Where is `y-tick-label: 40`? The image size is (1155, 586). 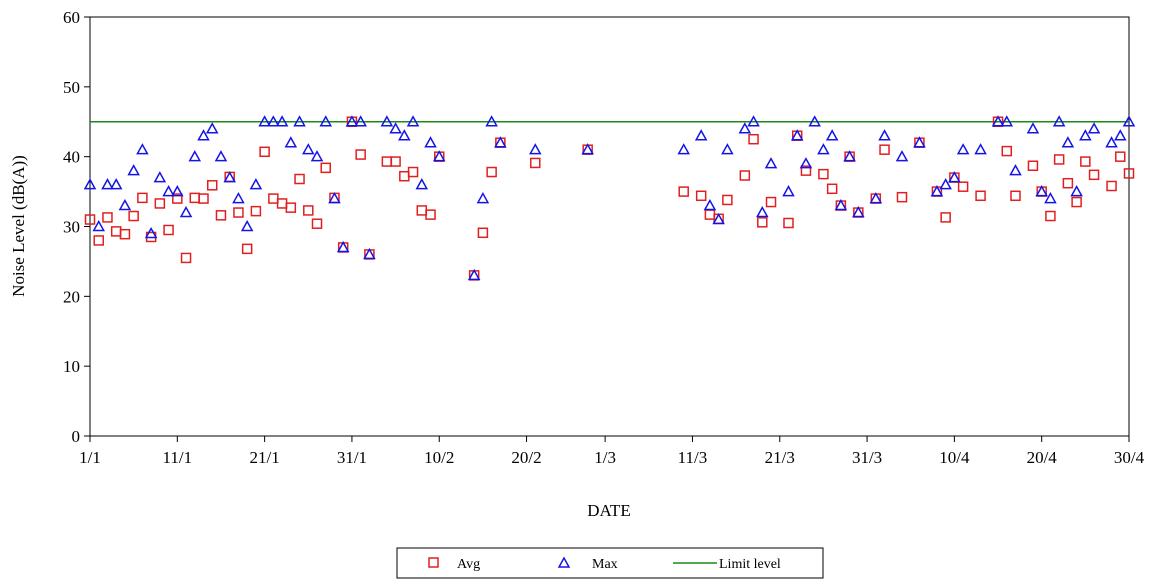
y-tick-label: 40 is located at coordinates (71, 157).